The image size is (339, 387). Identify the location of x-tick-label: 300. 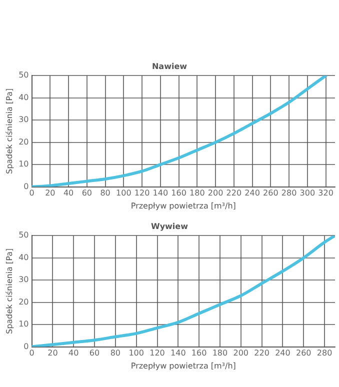
(308, 193).